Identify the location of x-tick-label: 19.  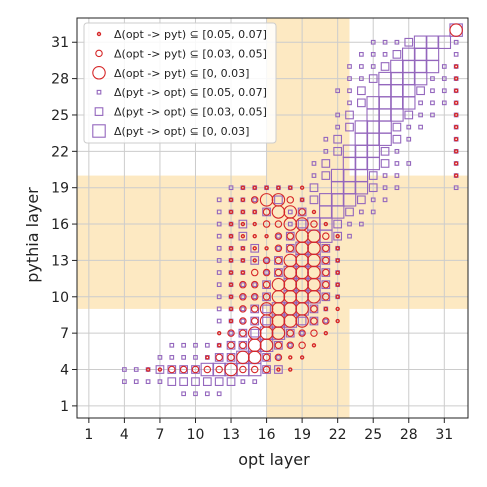
(302, 435).